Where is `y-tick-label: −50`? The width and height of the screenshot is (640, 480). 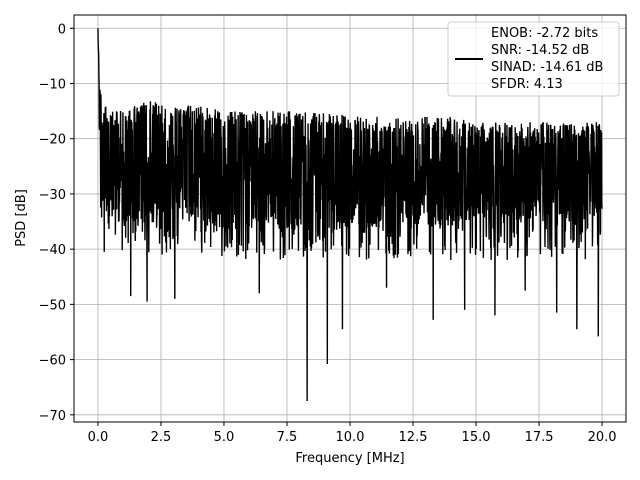
y-tick-label: −50 is located at coordinates (52, 305).